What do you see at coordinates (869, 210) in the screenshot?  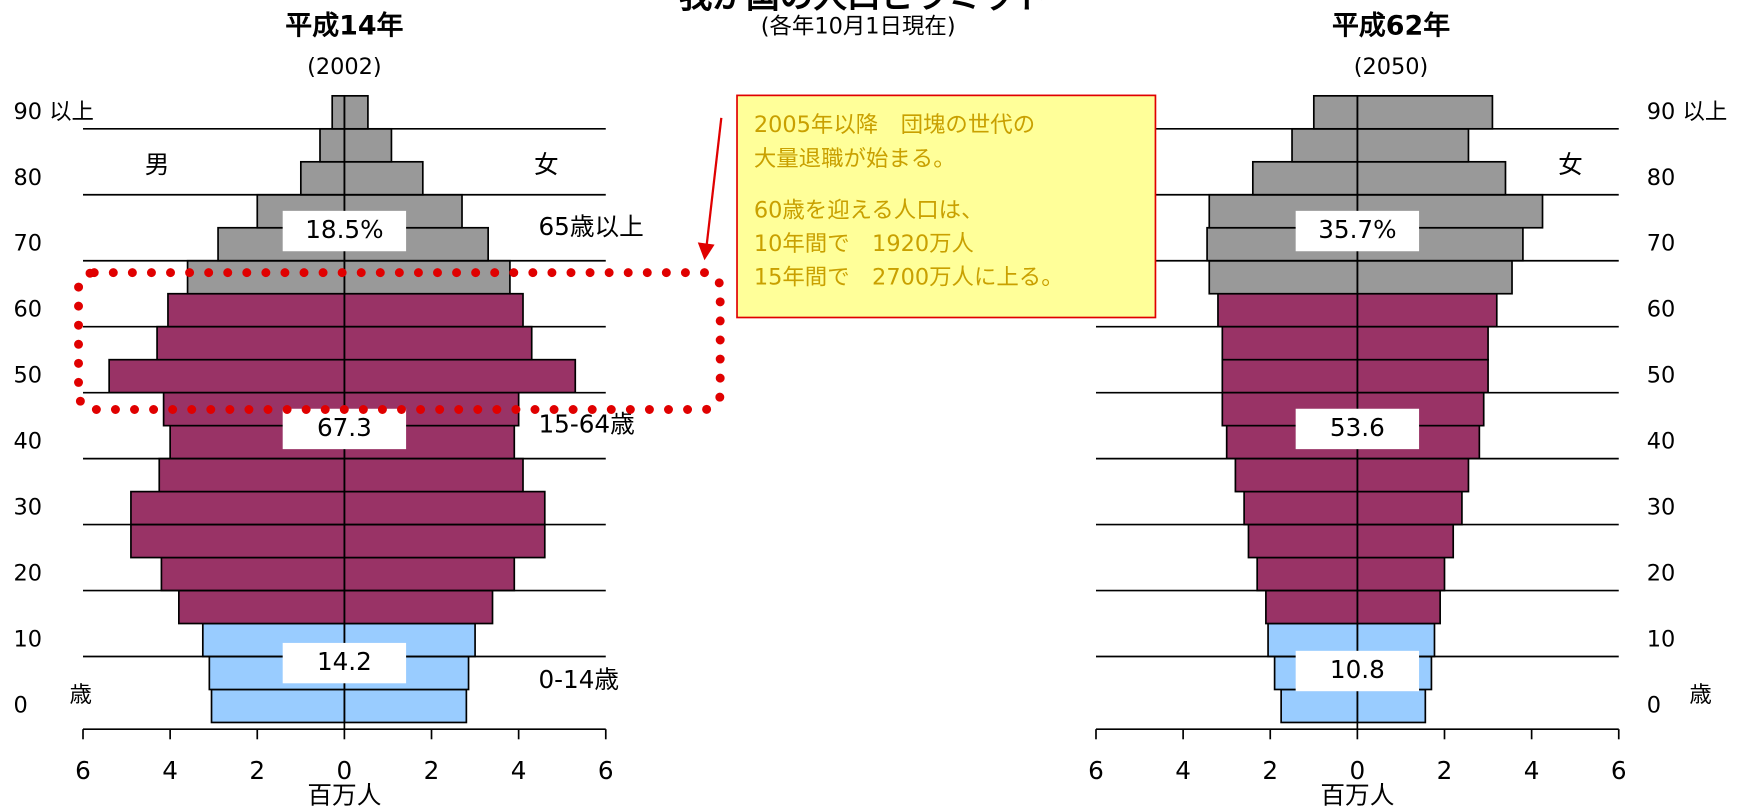 I see `callout-text: 60歳を迎える人口は、` at bounding box center [869, 210].